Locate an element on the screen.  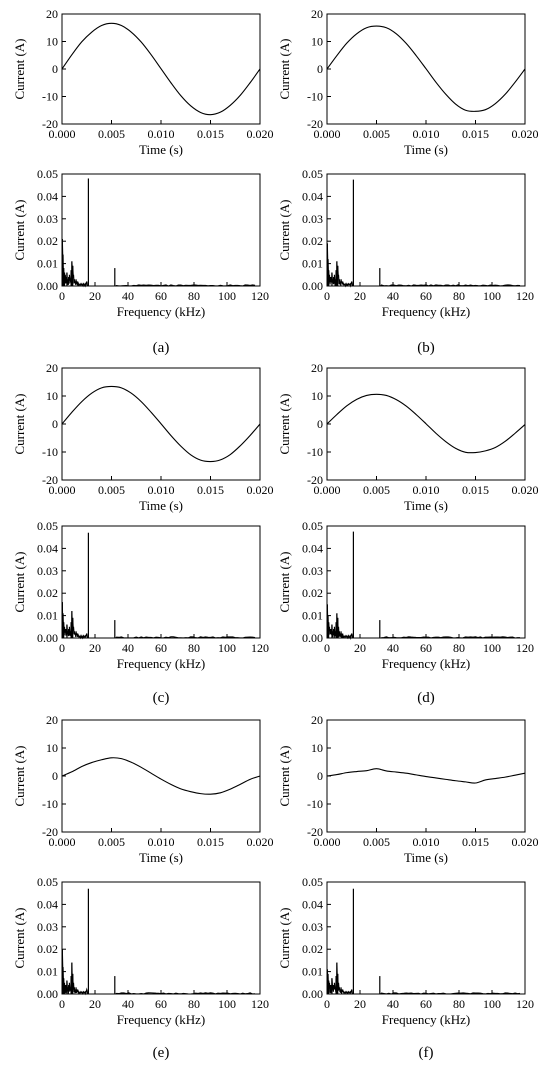
time-frame is located at coordinates (426, 776).